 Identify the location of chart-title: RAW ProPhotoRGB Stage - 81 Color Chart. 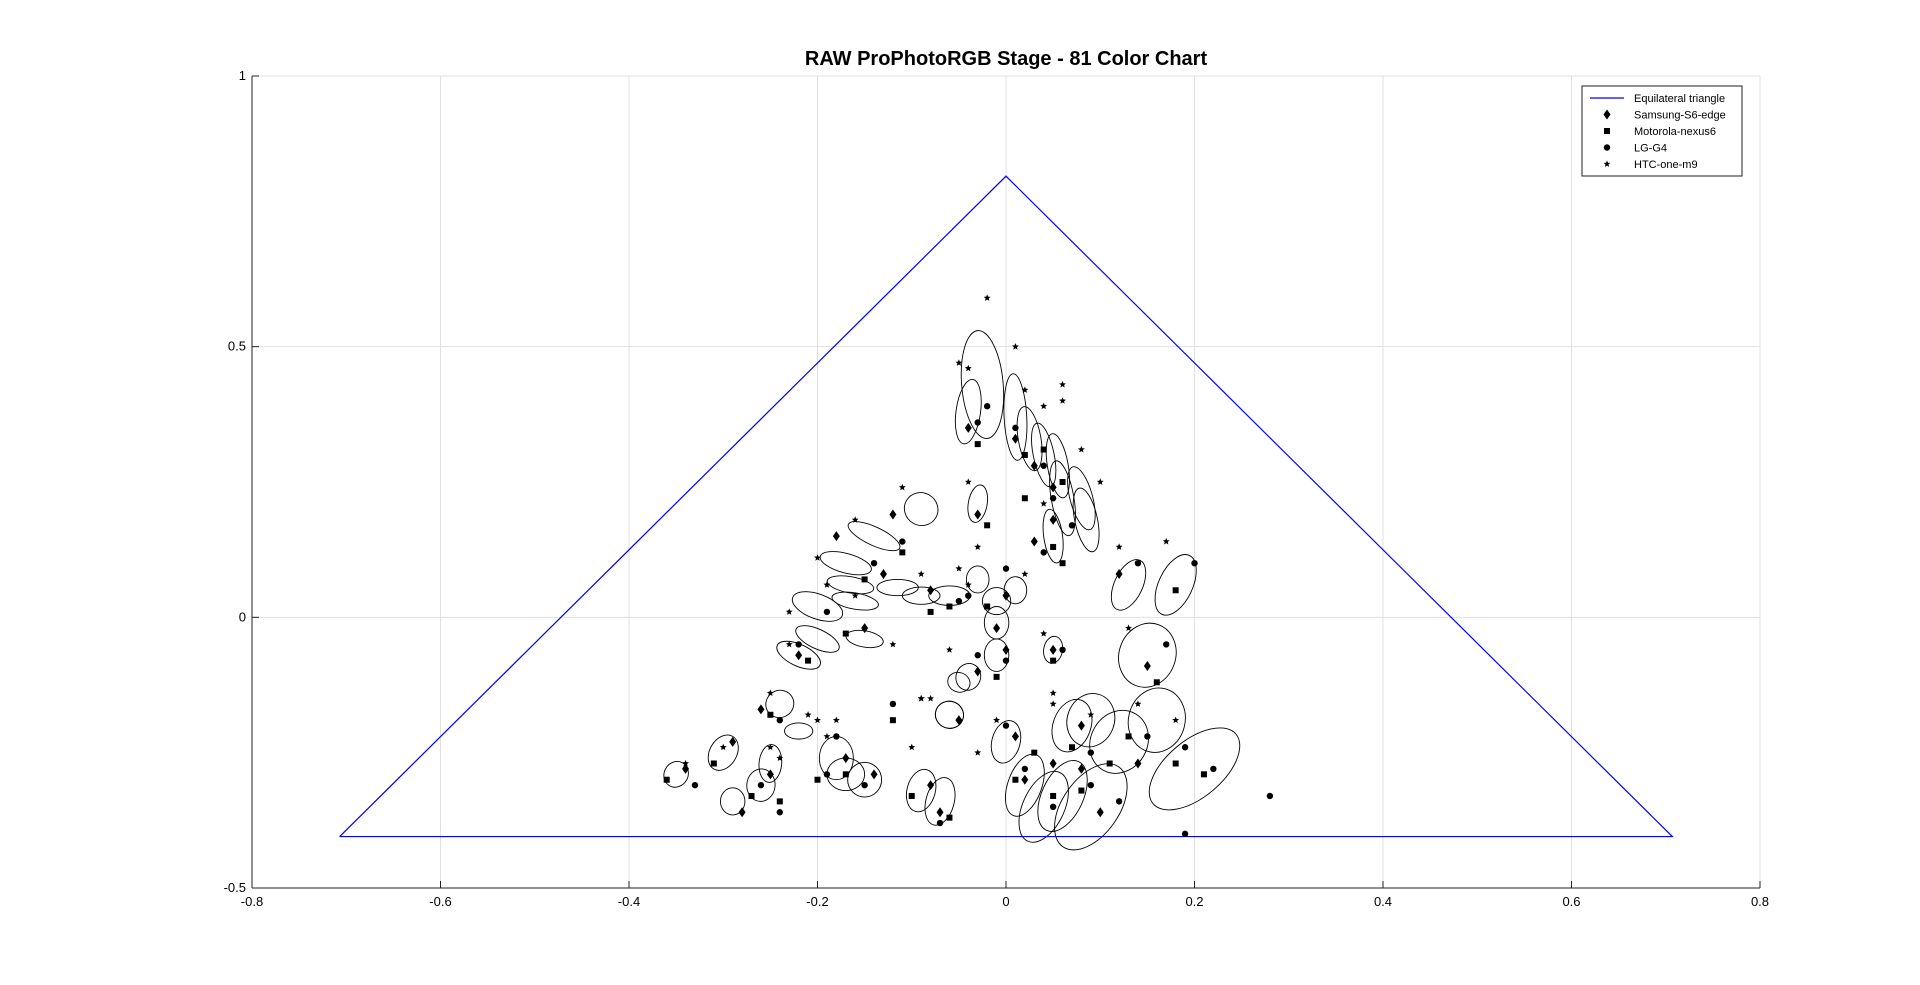
(1006, 59).